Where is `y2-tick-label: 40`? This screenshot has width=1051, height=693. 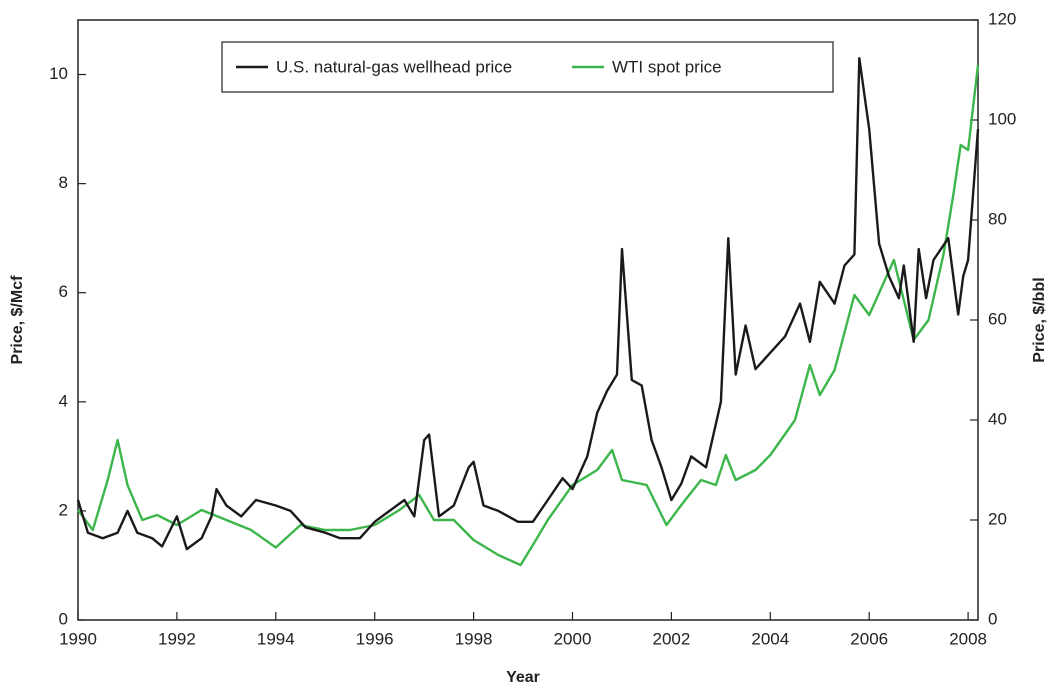 y2-tick-label: 40 is located at coordinates (997, 418).